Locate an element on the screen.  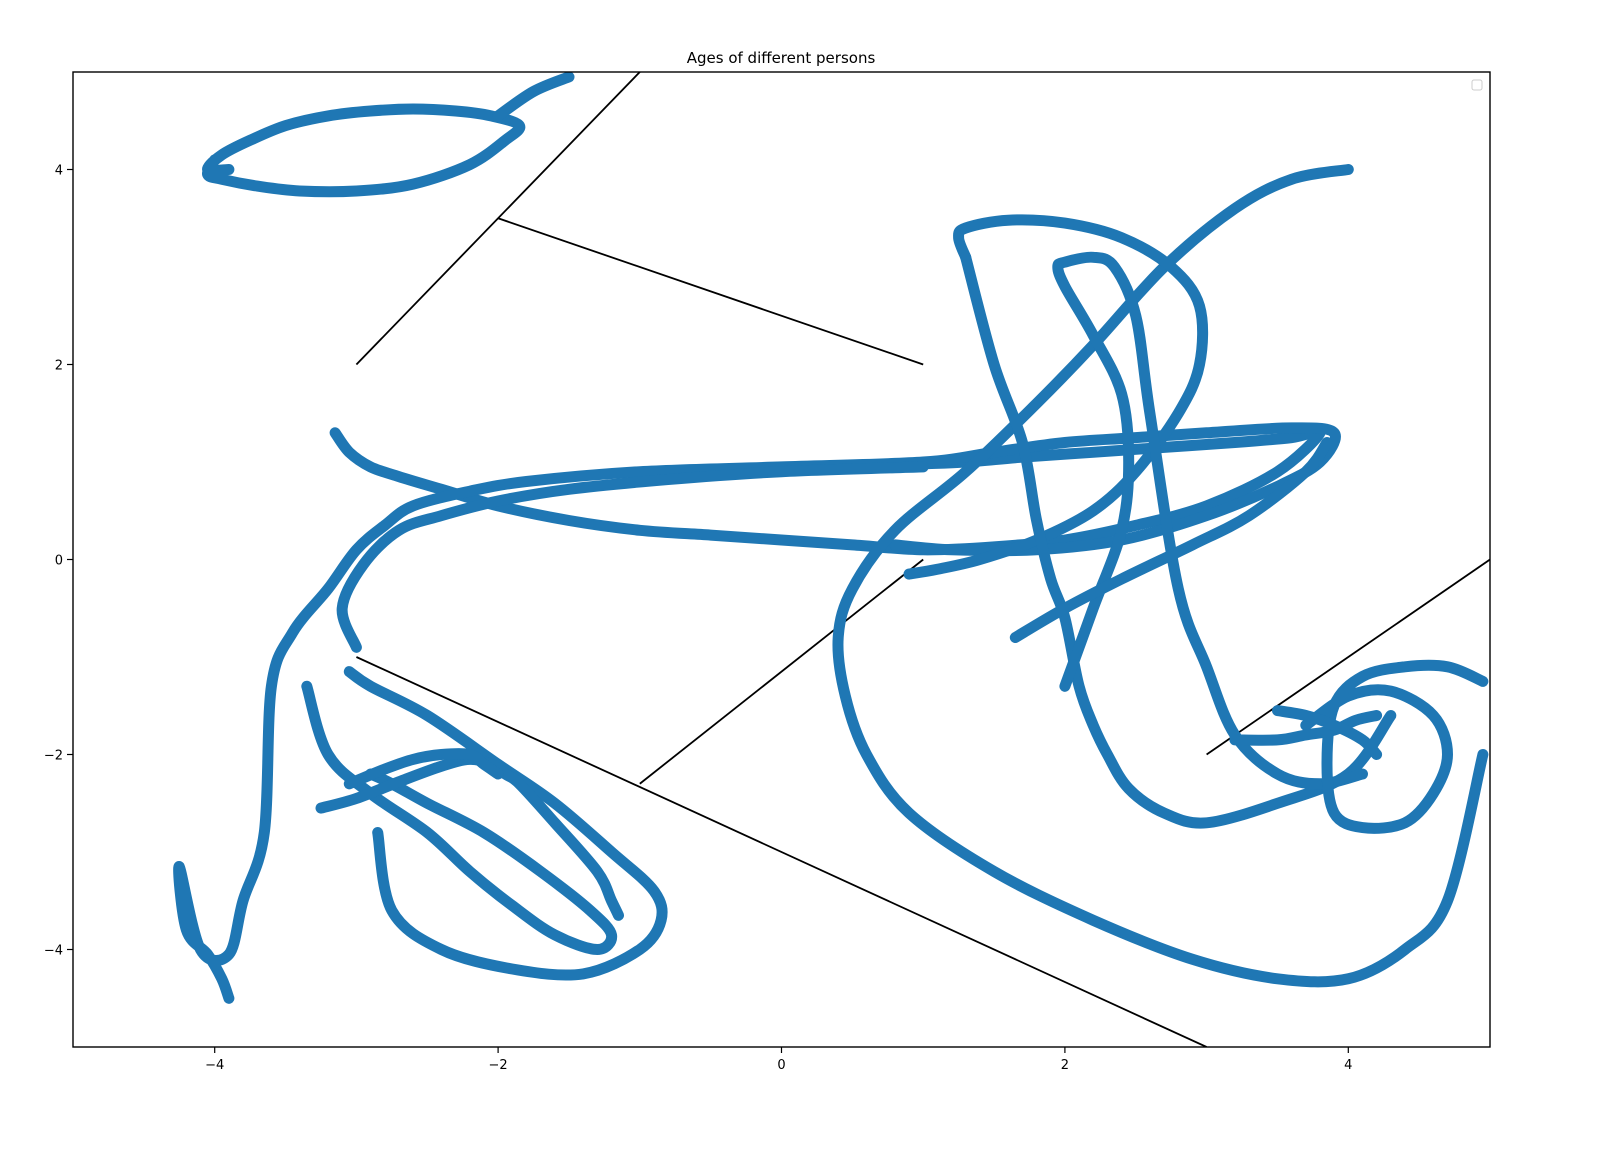
chart-title: Ages of different persons is located at coordinates (781, 58).